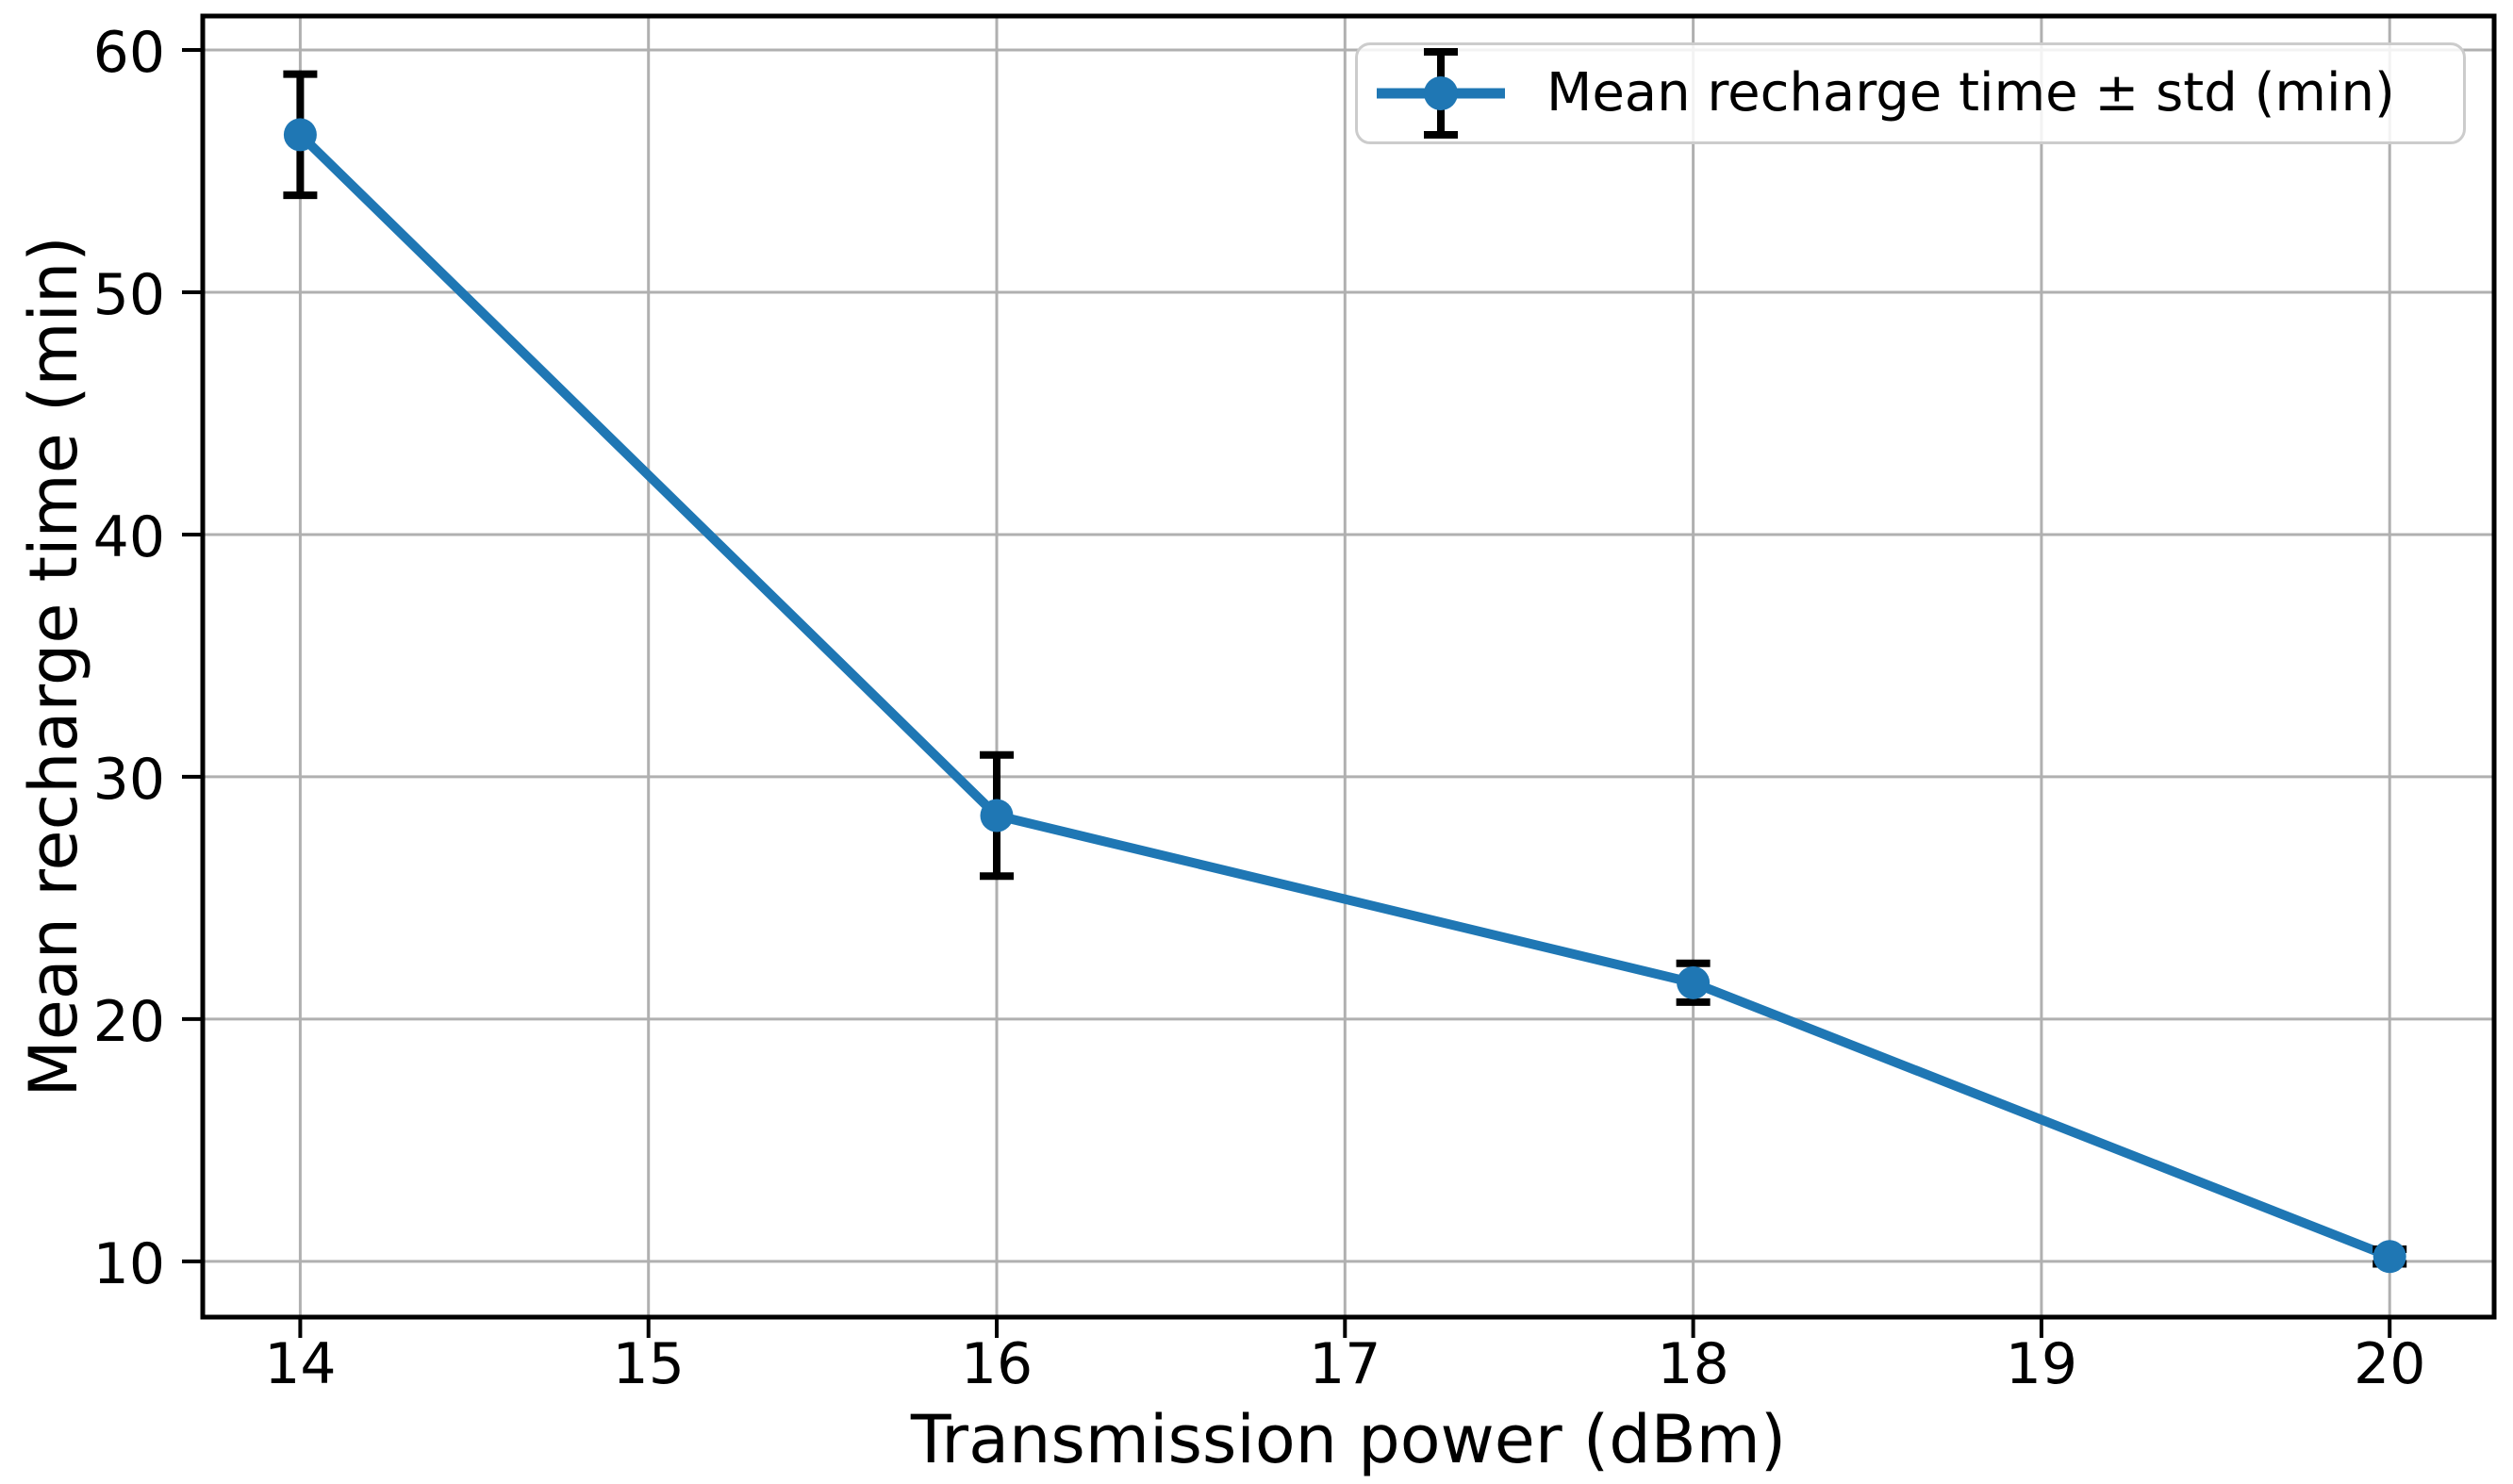  Describe the element at coordinates (128, 1263) in the screenshot. I see `y-tick-label: 10` at that location.